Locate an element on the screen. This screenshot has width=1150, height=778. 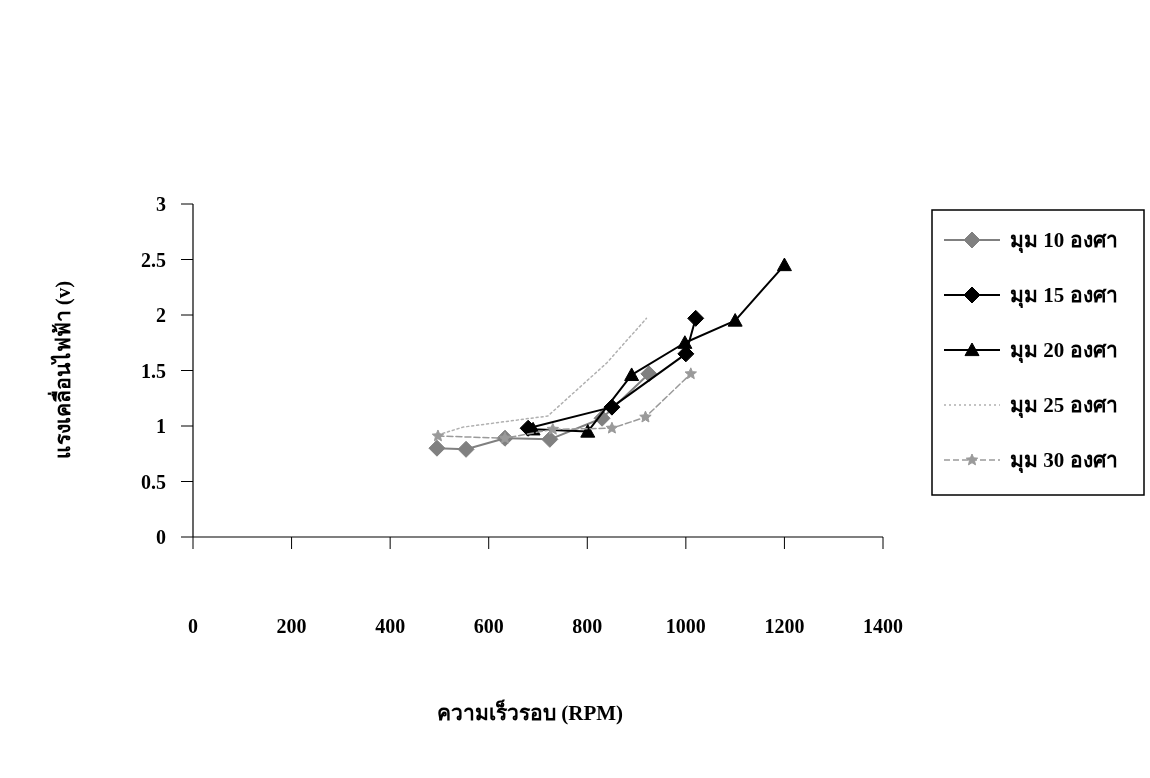
y-axis-title: แรงเคลื่อนไฟฟ้า (v) is located at coordinates (61, 370).